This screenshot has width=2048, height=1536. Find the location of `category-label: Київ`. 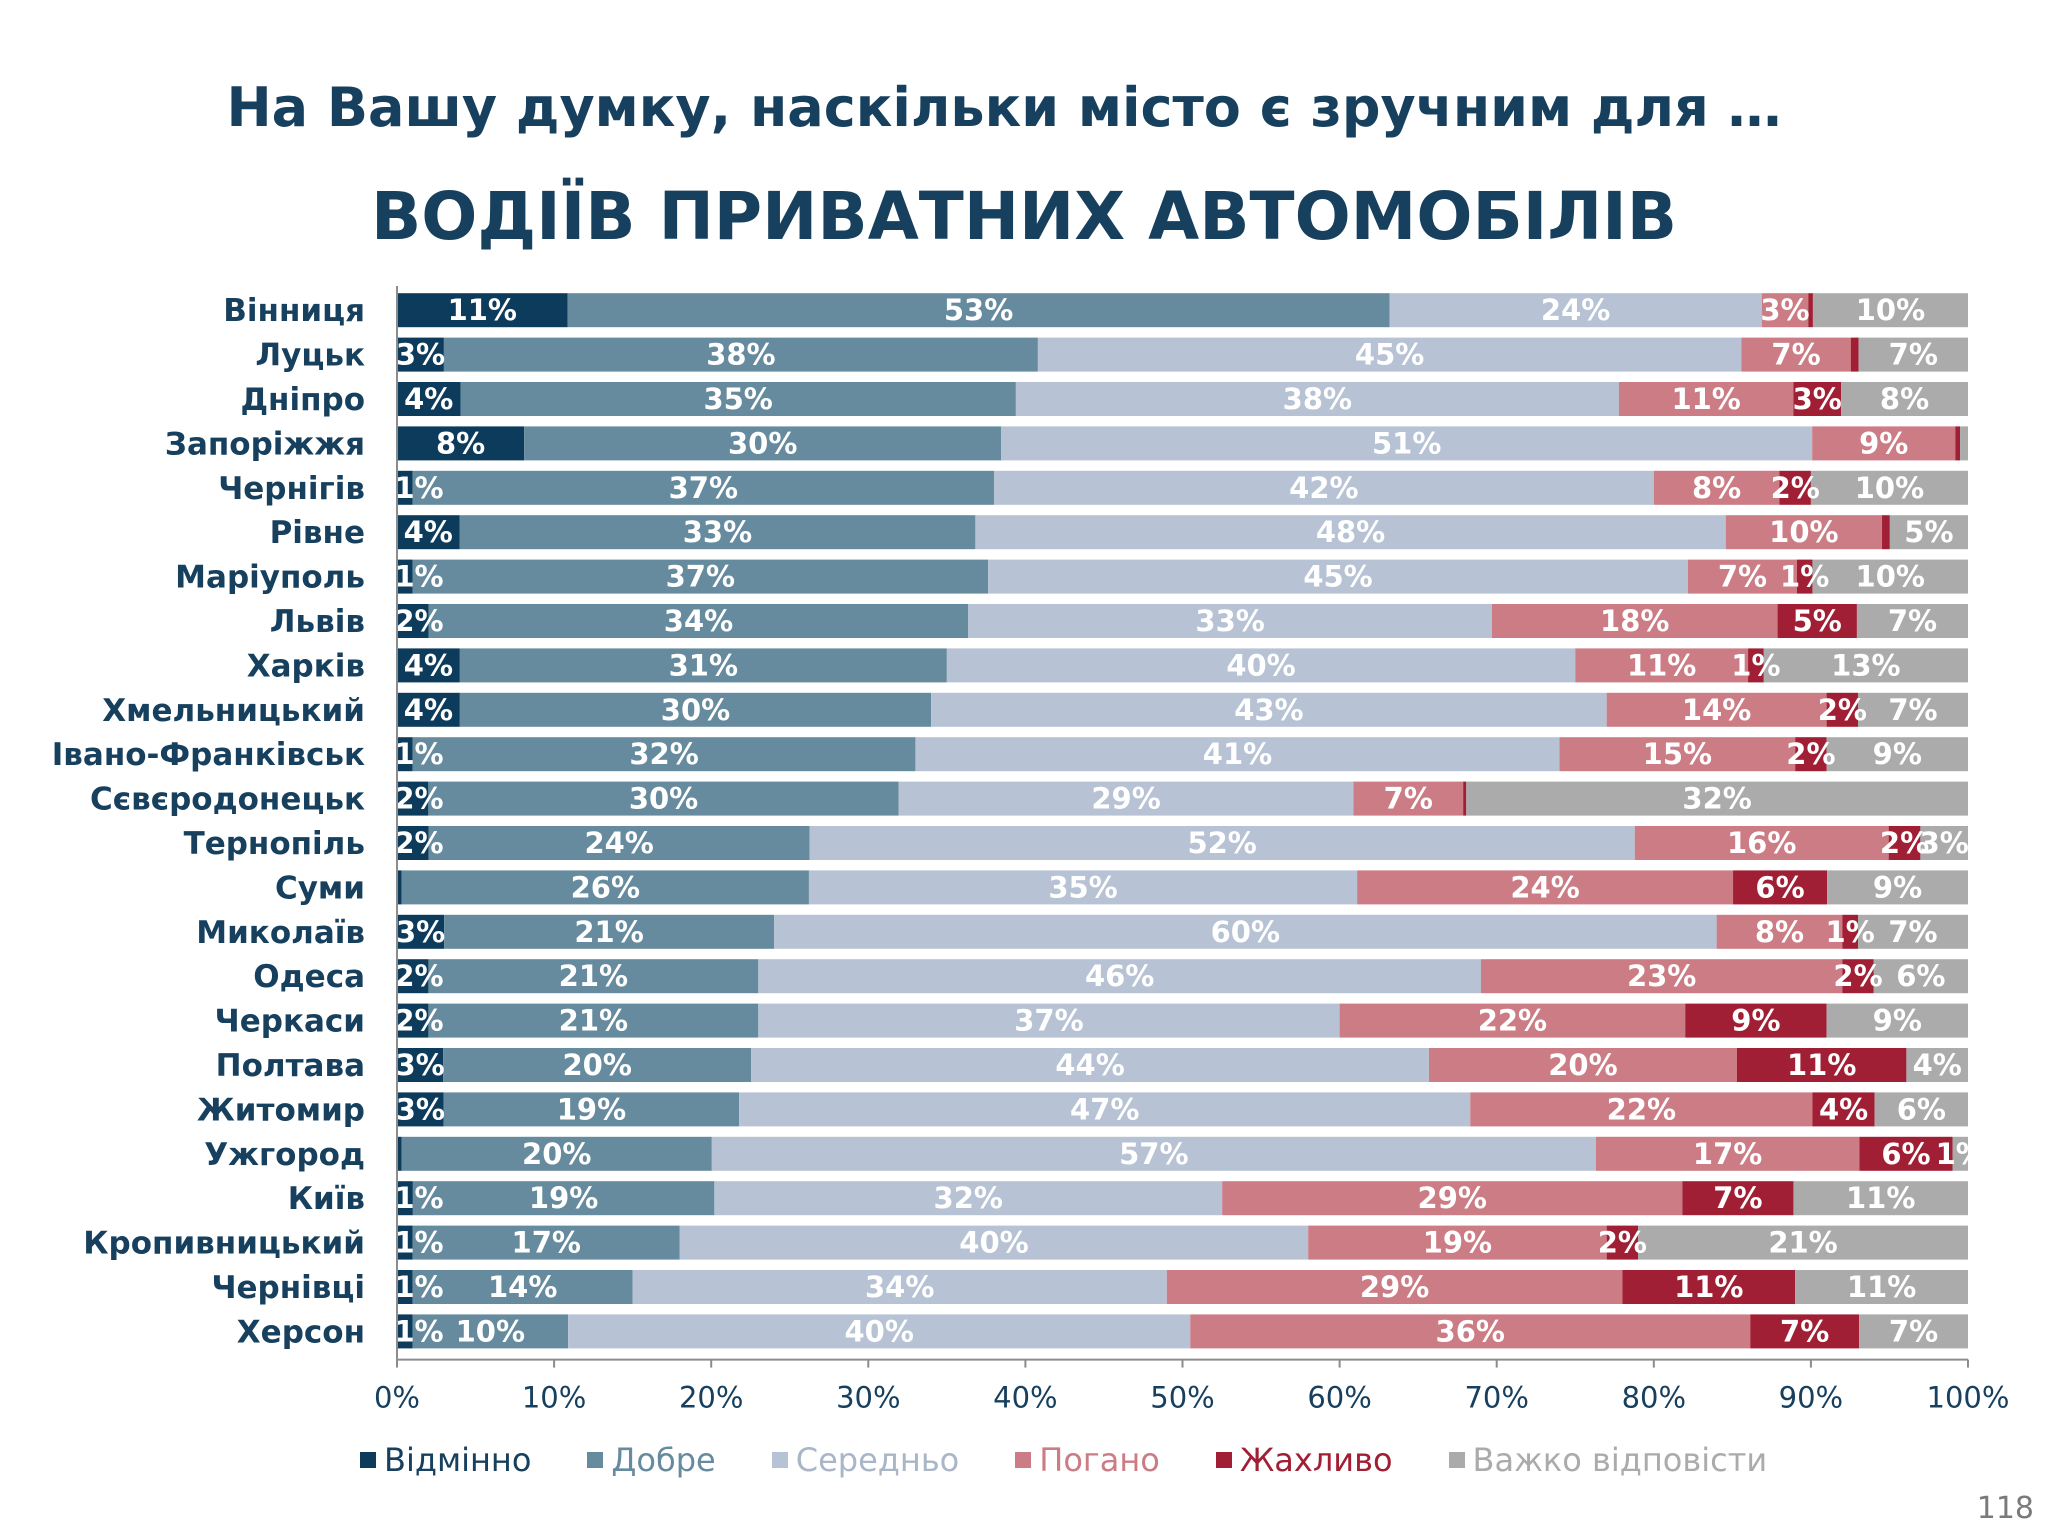

category-label: Київ is located at coordinates (326, 1199).